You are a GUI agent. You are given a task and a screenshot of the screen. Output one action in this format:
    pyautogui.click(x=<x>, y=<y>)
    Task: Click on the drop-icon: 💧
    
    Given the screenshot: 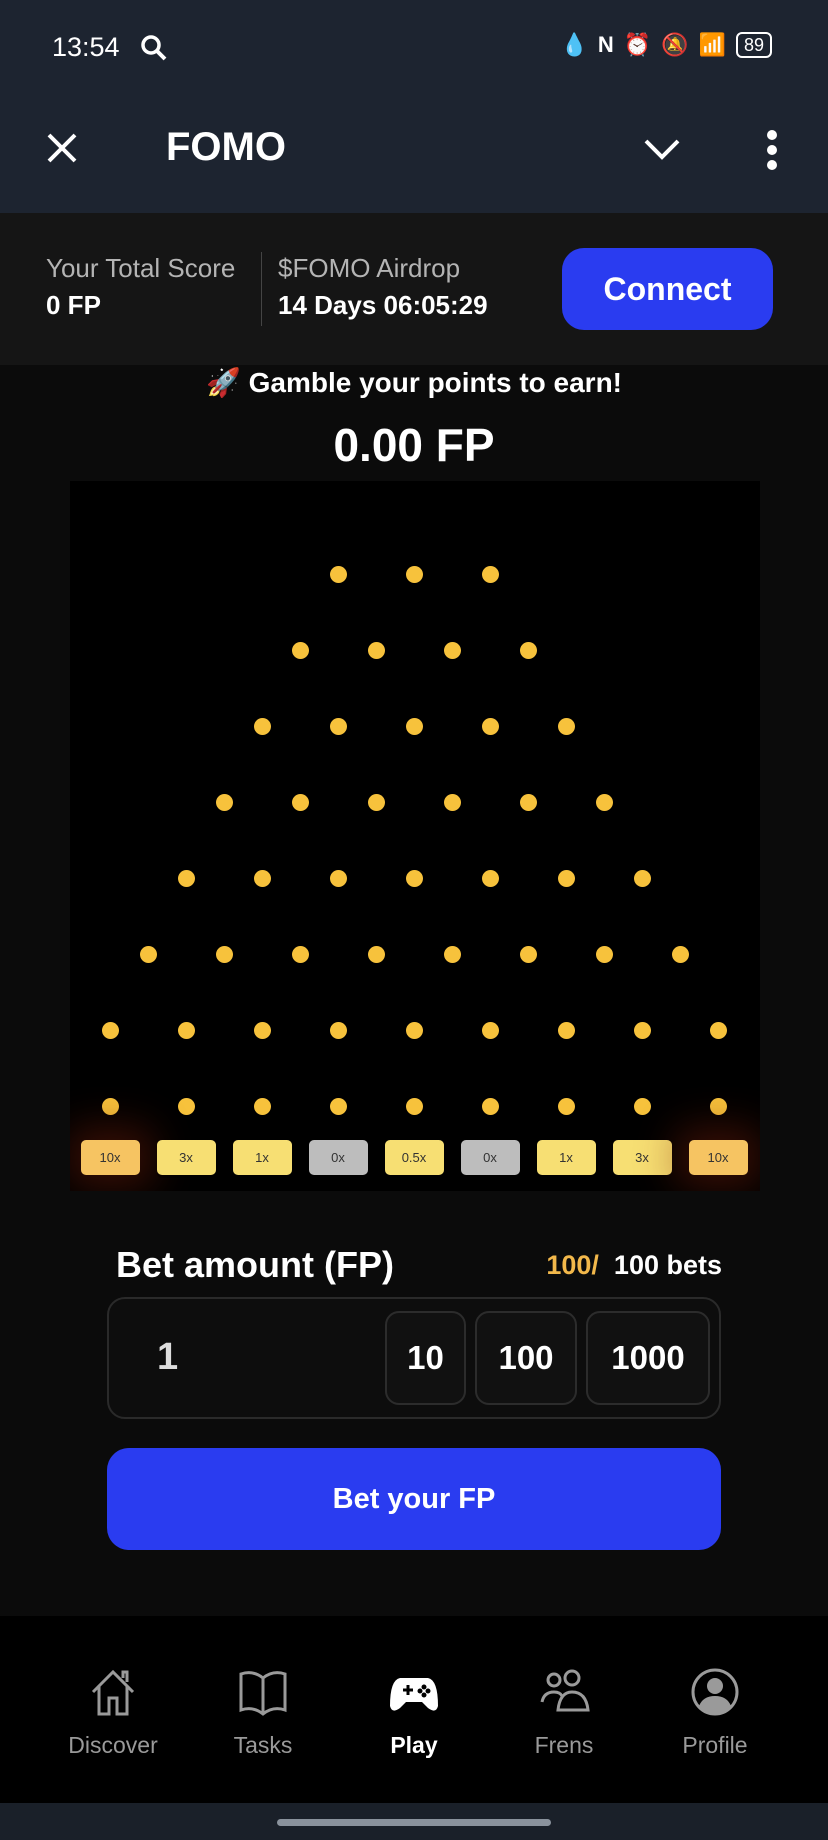 What is the action you would take?
    pyautogui.click(x=574, y=44)
    